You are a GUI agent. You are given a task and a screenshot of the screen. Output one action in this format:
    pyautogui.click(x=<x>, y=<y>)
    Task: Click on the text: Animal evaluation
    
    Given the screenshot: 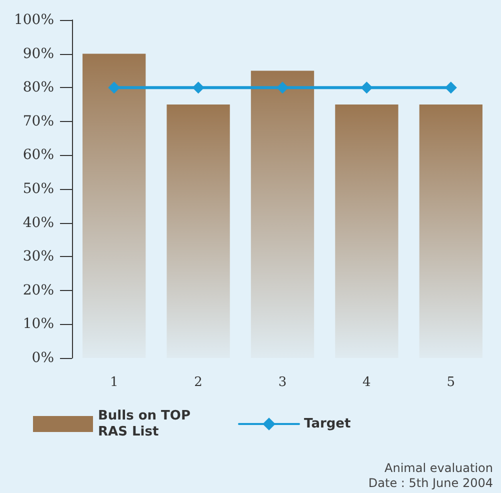 What is the action you would take?
    pyautogui.click(x=438, y=468)
    